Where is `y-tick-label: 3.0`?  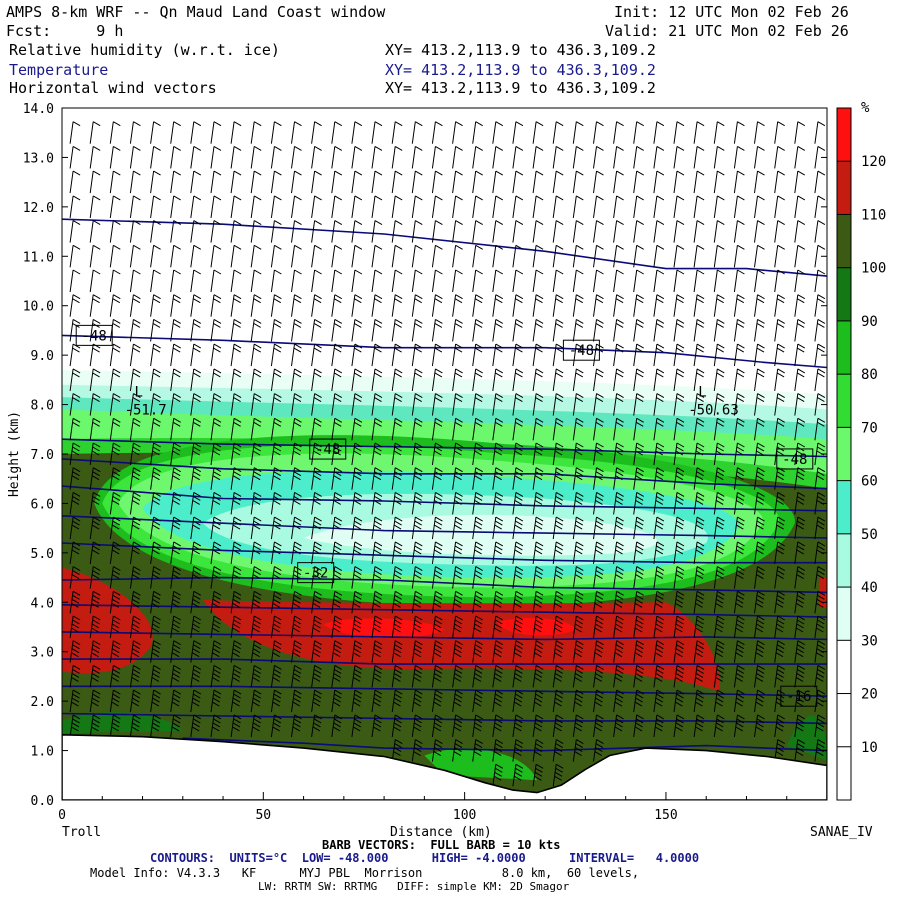 y-tick-label: 3.0 is located at coordinates (42, 653).